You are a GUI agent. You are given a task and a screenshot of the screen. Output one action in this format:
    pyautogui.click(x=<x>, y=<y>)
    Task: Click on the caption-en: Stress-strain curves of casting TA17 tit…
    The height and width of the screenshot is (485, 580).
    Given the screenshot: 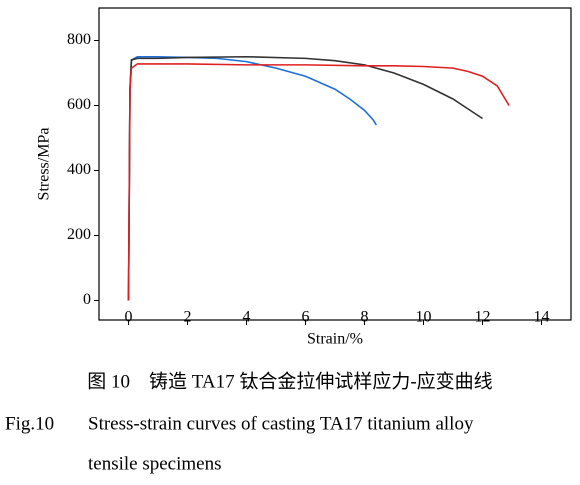 What is the action you would take?
    pyautogui.click(x=281, y=423)
    